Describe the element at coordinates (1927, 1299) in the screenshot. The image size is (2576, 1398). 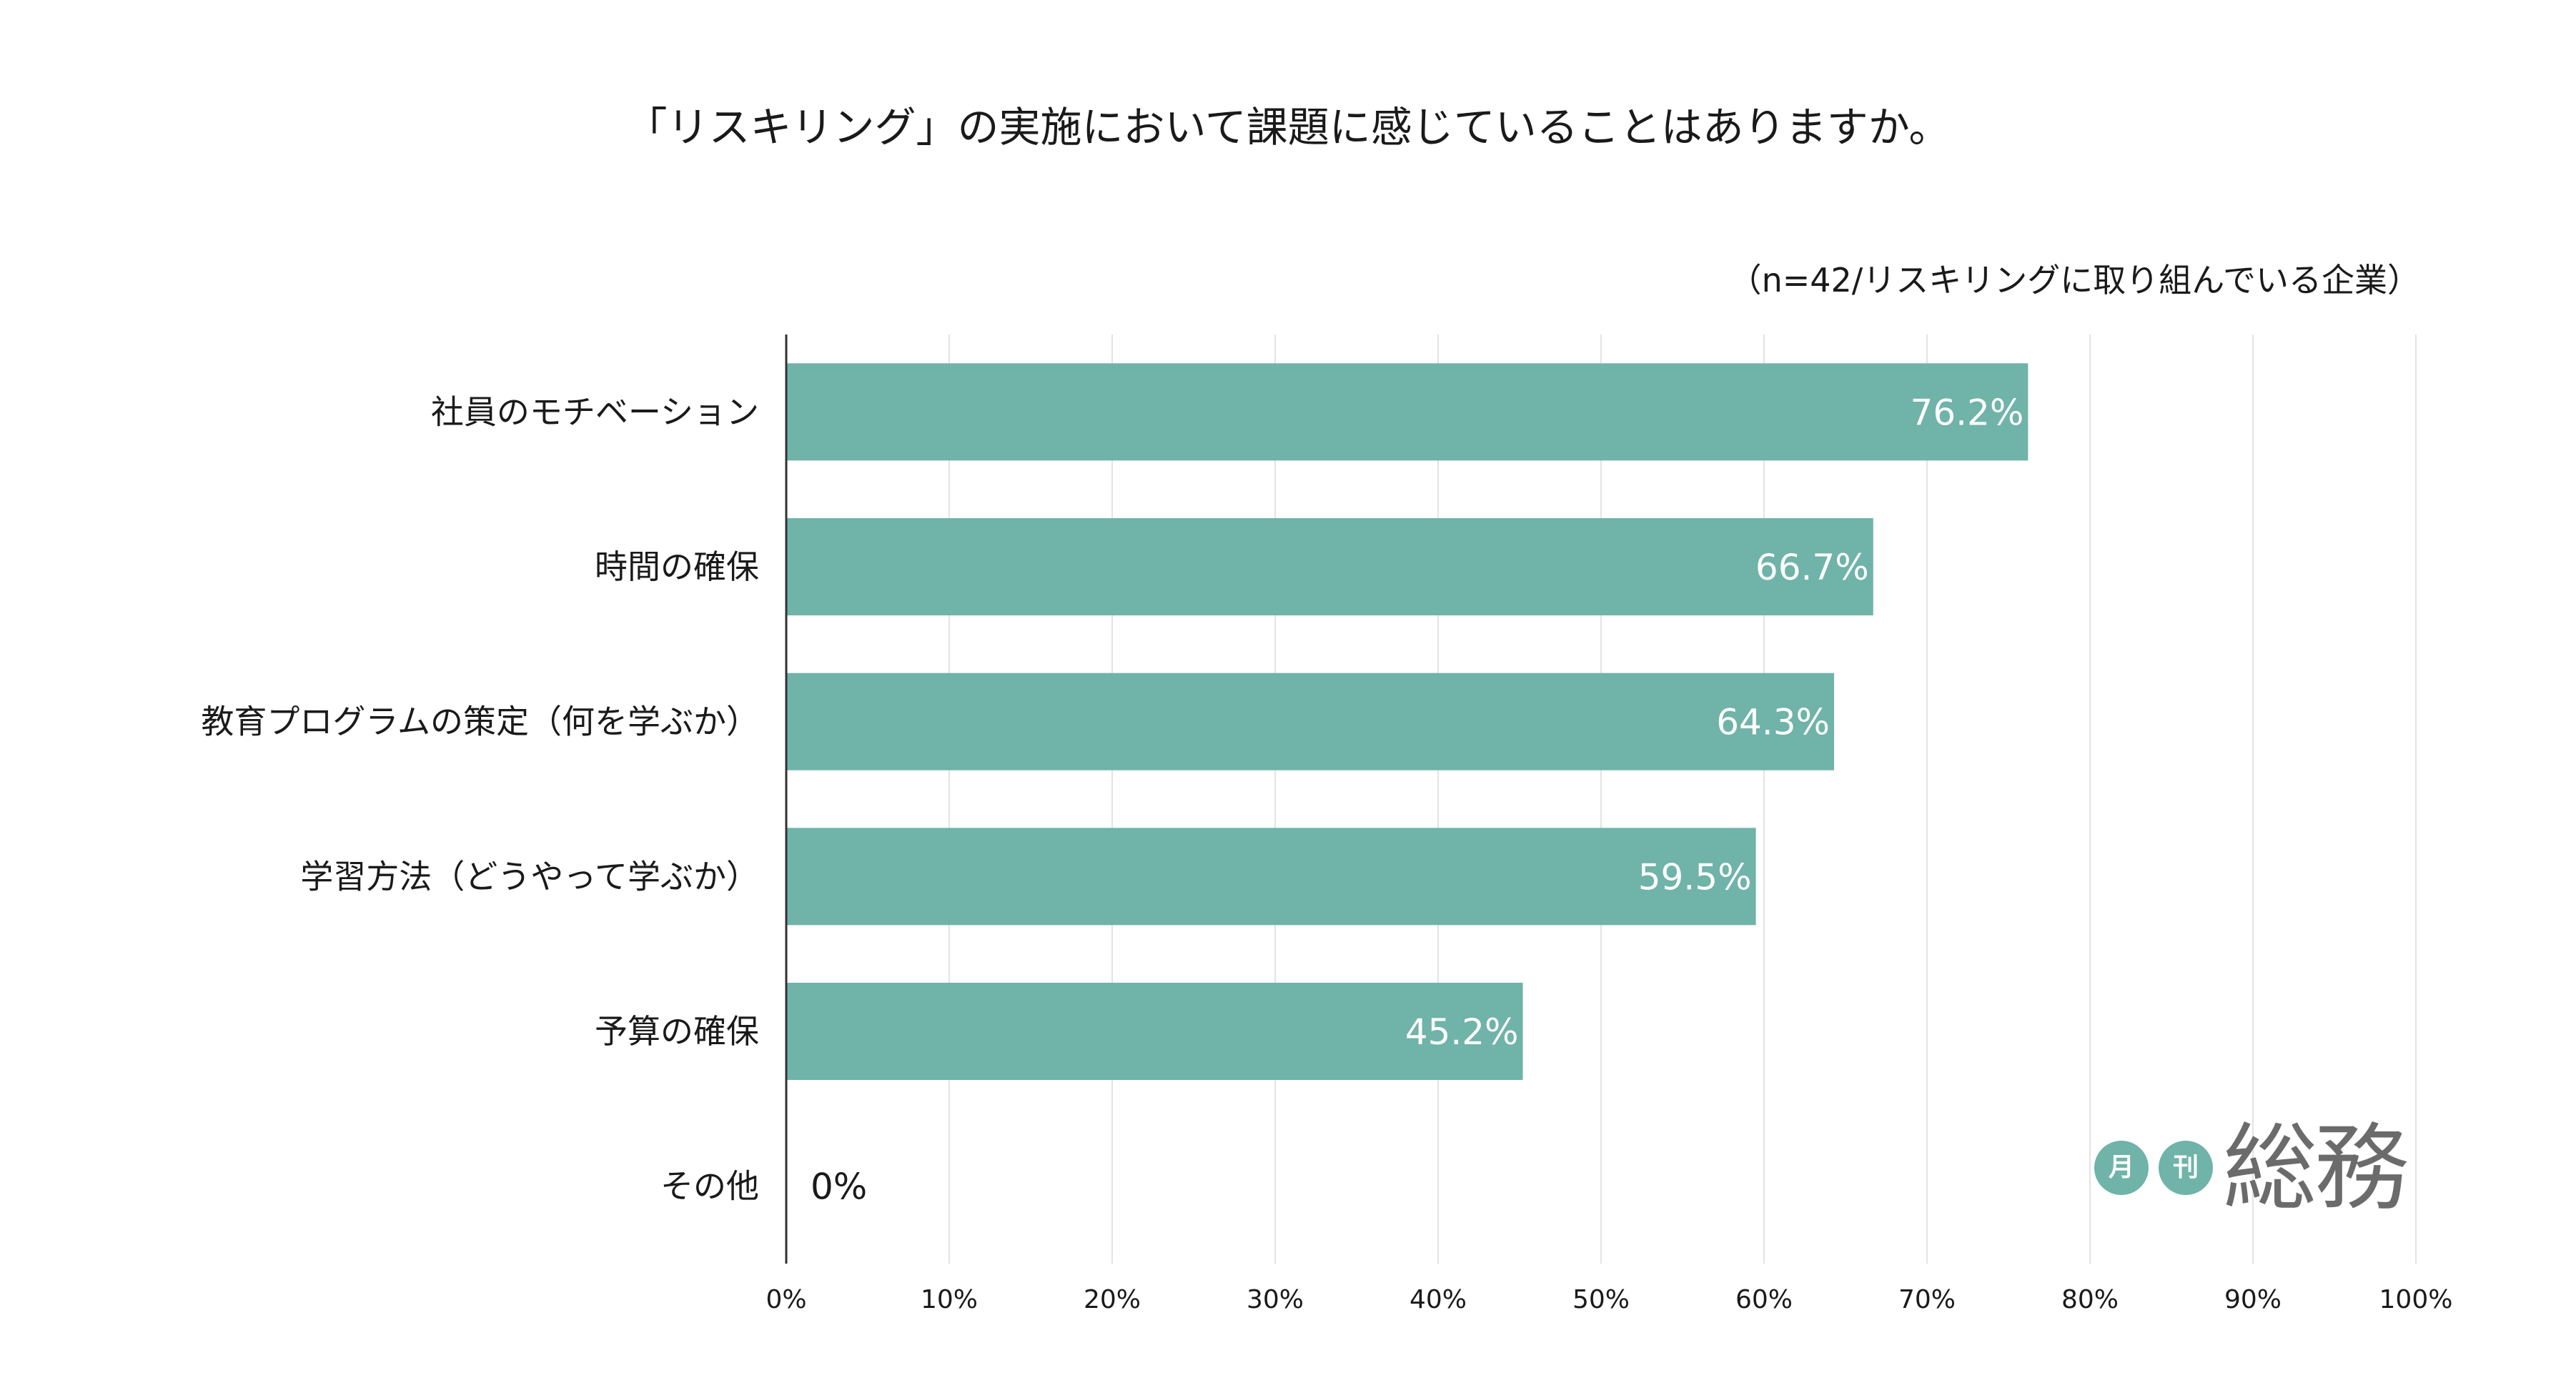
I see `x-tick-label: 70%` at that location.